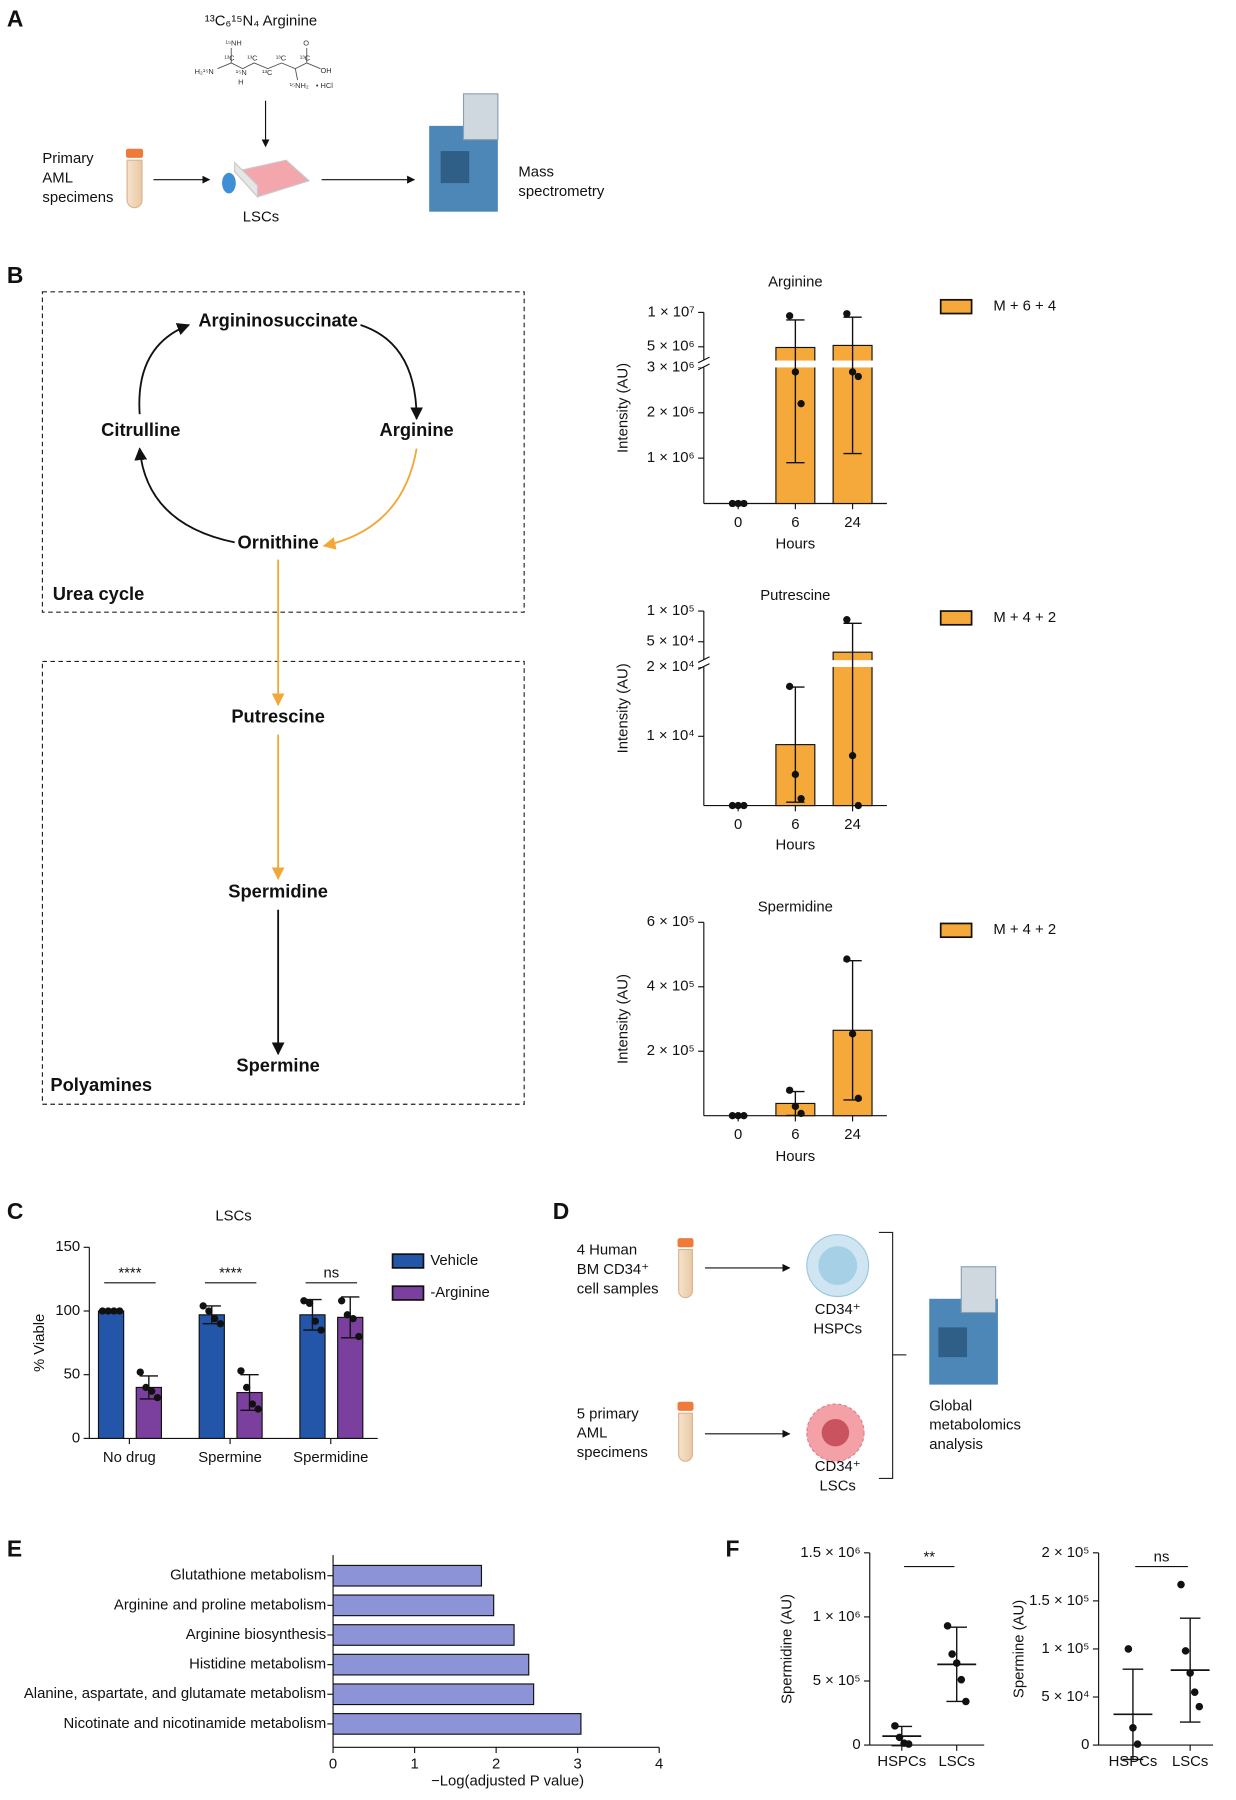 The width and height of the screenshot is (1236, 1800). I want to click on sample-label: AML, so click(592, 1434).